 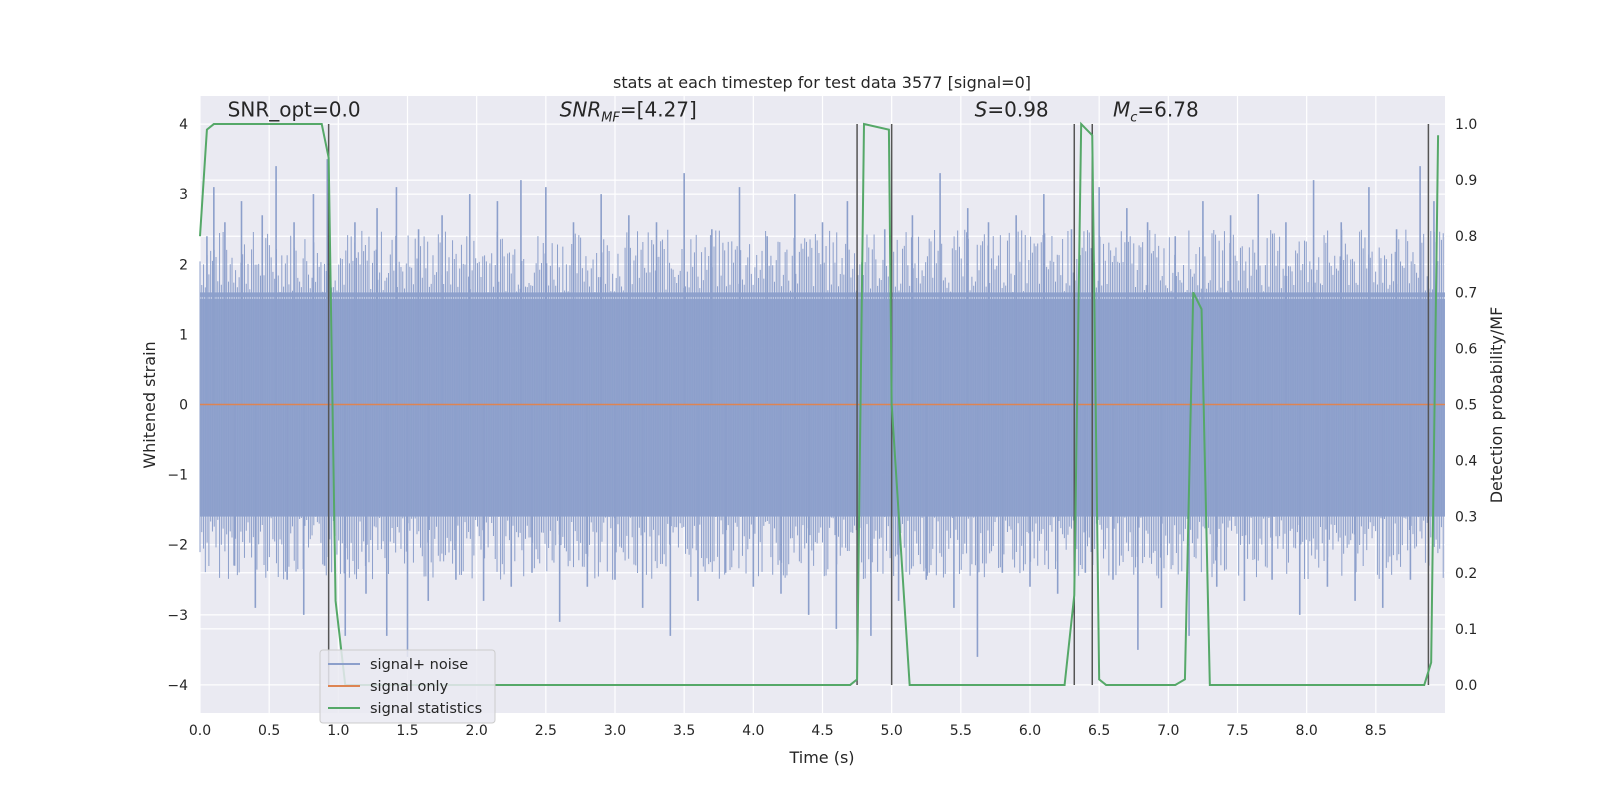 What do you see at coordinates (407, 731) in the screenshot?
I see `x-tick-label: 1.5` at bounding box center [407, 731].